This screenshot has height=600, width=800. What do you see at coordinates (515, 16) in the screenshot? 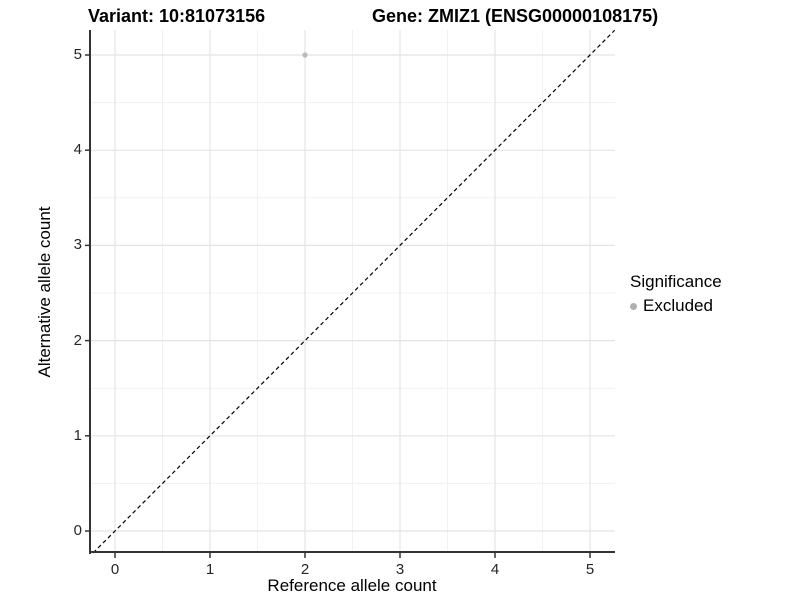
I see `plot-title-gene: Gene: ZMIZ1 (ENSG00000108175)` at bounding box center [515, 16].